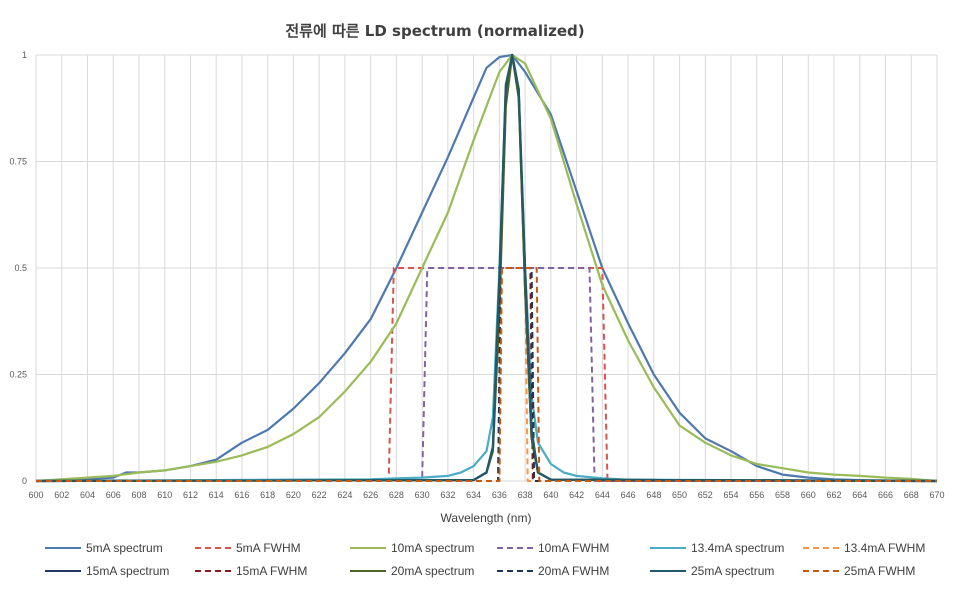 The width and height of the screenshot is (960, 598). Describe the element at coordinates (61, 495) in the screenshot. I see `x-tick-label: 602` at that location.